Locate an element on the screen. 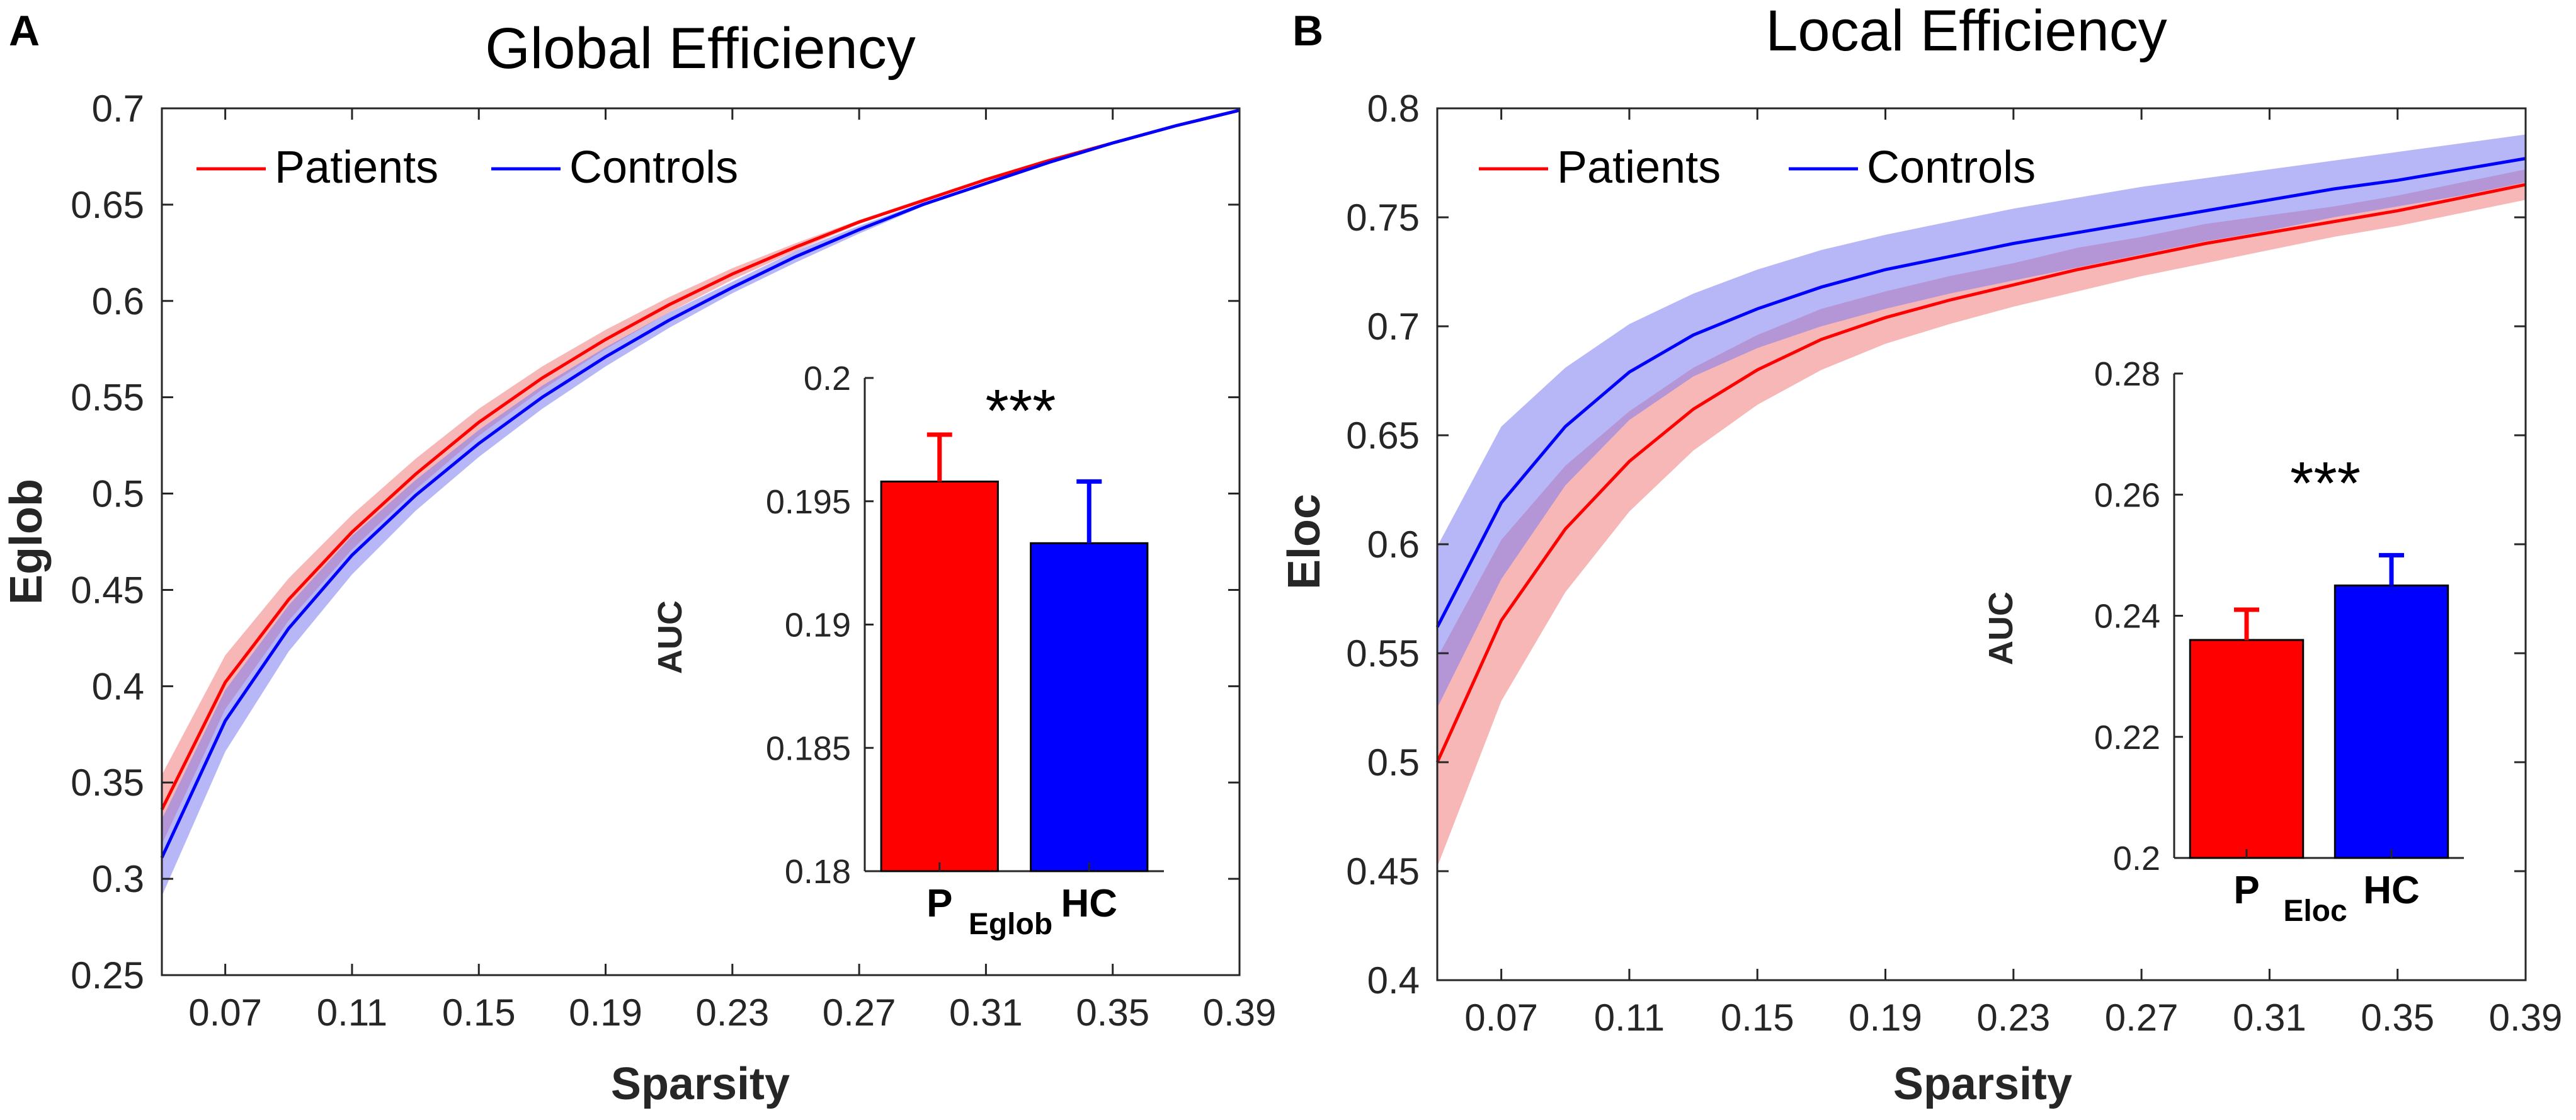  inset-y-tick-label: 0.19 is located at coordinates (818, 625).